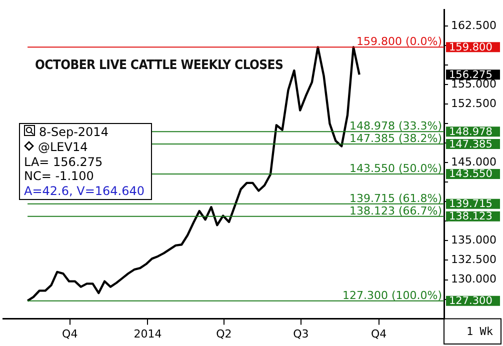 The image size is (503, 346). What do you see at coordinates (392, 295) in the screenshot?
I see `ref-line-label: 127.300 (100.0%)` at bounding box center [392, 295].